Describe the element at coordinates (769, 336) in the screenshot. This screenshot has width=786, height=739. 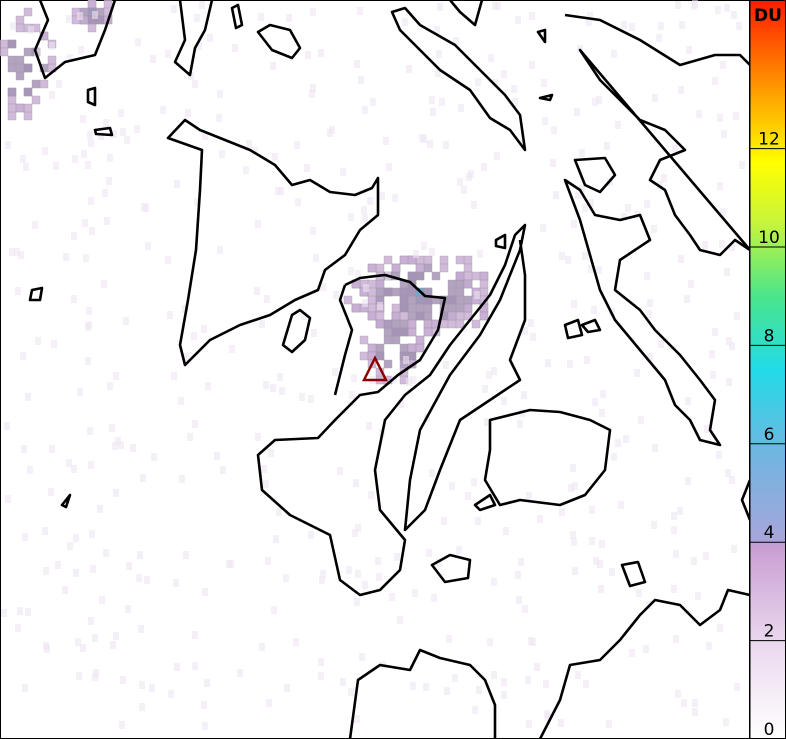
I see `colorbar-tick-label: 8` at that location.